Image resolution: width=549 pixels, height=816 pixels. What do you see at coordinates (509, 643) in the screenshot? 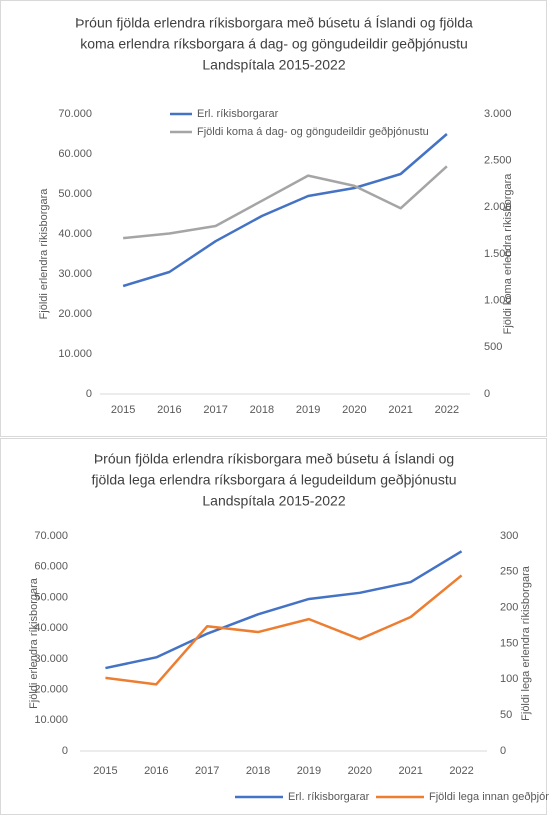
I see `y2-tick-label: 150` at bounding box center [509, 643].